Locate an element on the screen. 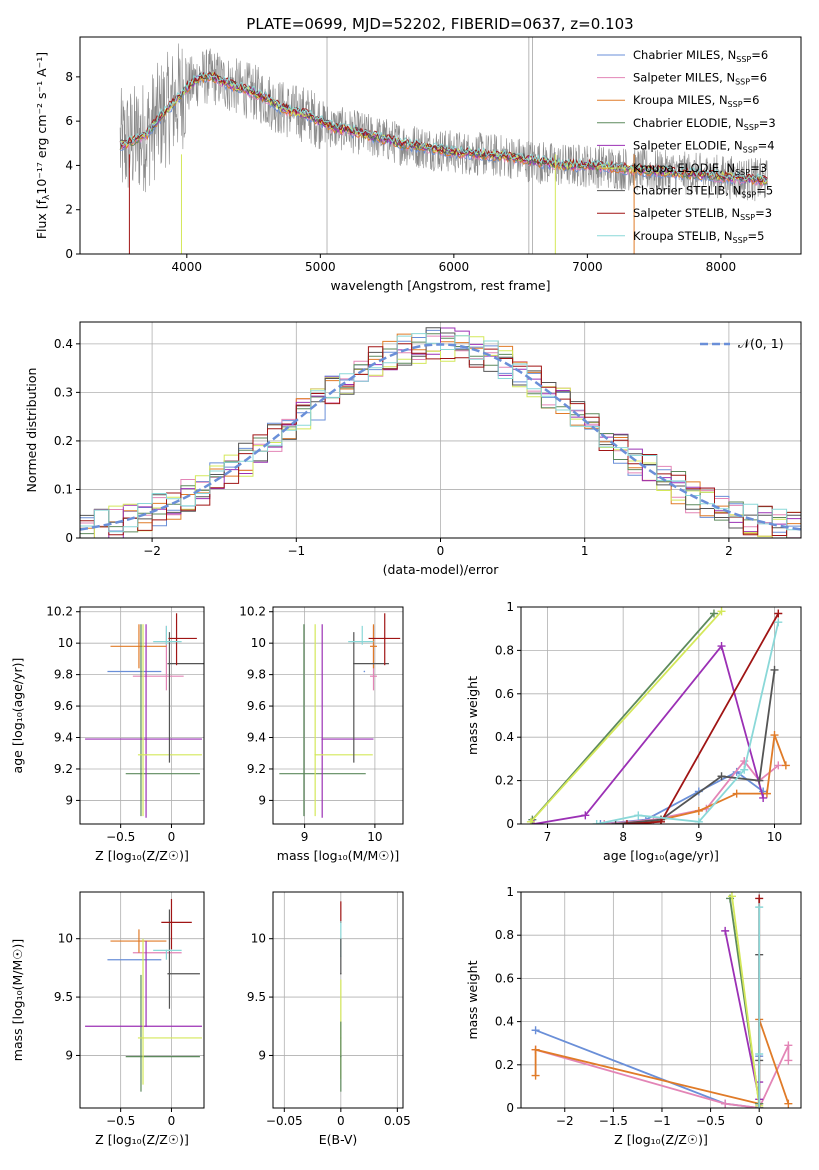 The image size is (819, 1170). weight-vs-age-xtick-label-3: 10 is located at coordinates (774, 837).